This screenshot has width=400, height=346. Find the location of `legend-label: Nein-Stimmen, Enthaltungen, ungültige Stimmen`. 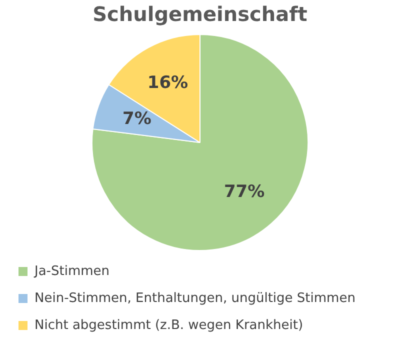

legend-label: Nein-Stimmen, Enthaltungen, ungültige Stimmen is located at coordinates (195, 298).